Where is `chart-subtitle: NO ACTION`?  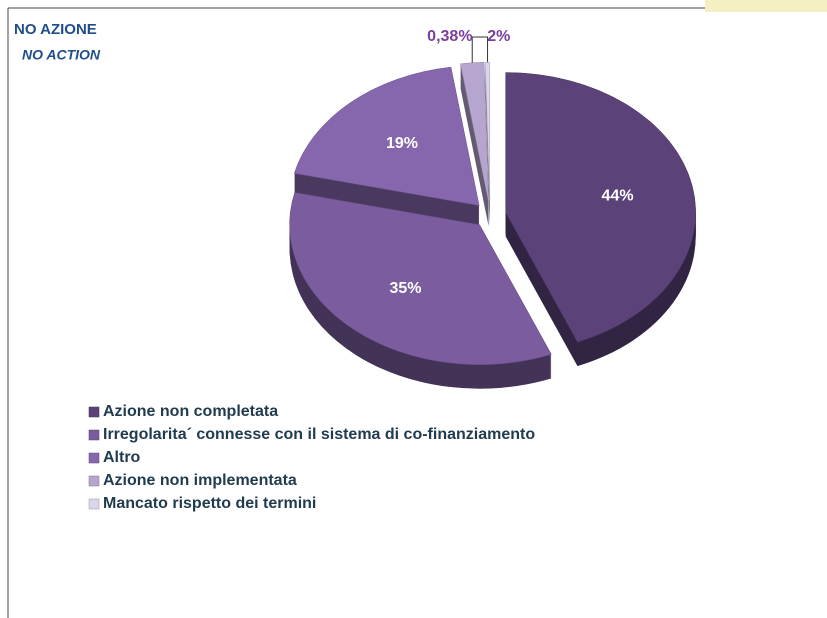
chart-subtitle: NO ACTION is located at coordinates (61, 55).